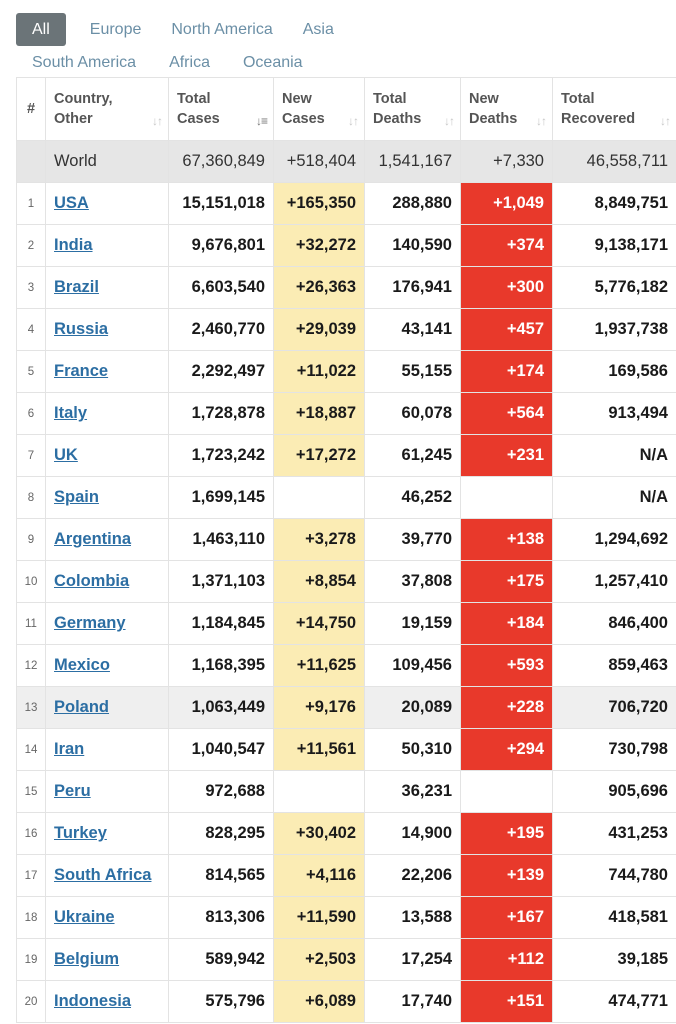 Image resolution: width=676 pixels, height=1024 pixels. What do you see at coordinates (221, 455) in the screenshot?
I see `total-cases-cell: 1,723,242` at bounding box center [221, 455].